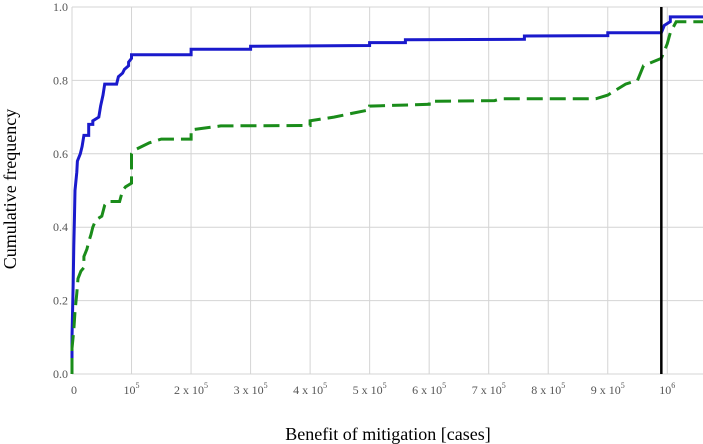  I want to click on y-tick-label: 0.0, so click(60, 374).